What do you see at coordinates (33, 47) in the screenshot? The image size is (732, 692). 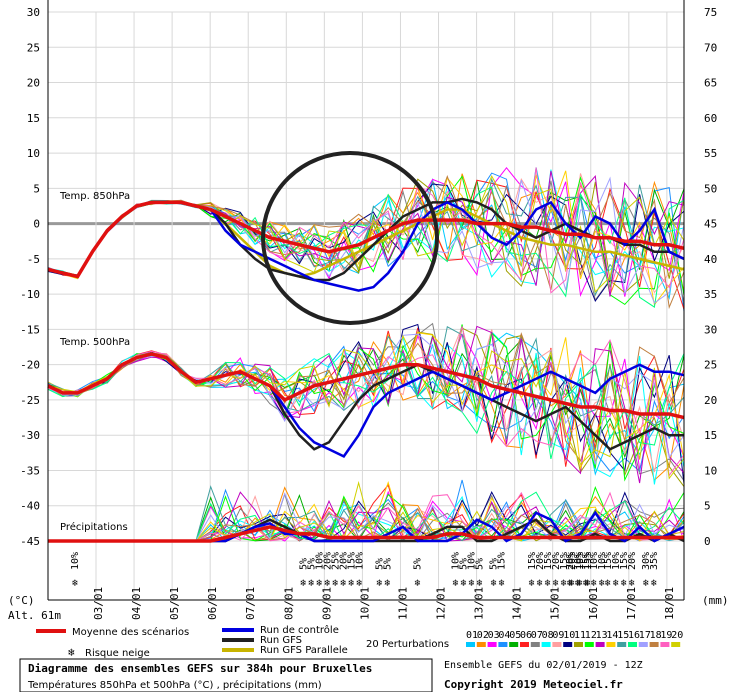 I see `left-tick-label: 25` at bounding box center [33, 47].